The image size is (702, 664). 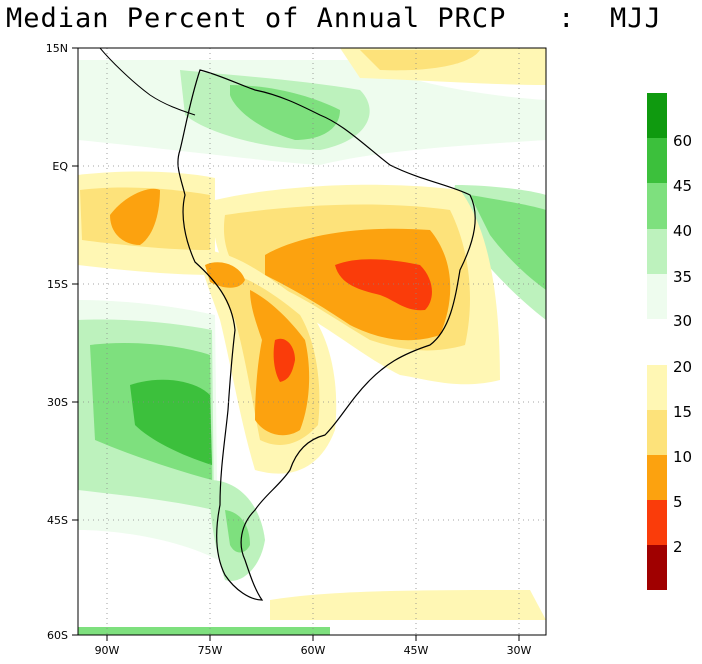 What do you see at coordinates (57, 635) in the screenshot?
I see `lat-label-60s: 60S` at bounding box center [57, 635].